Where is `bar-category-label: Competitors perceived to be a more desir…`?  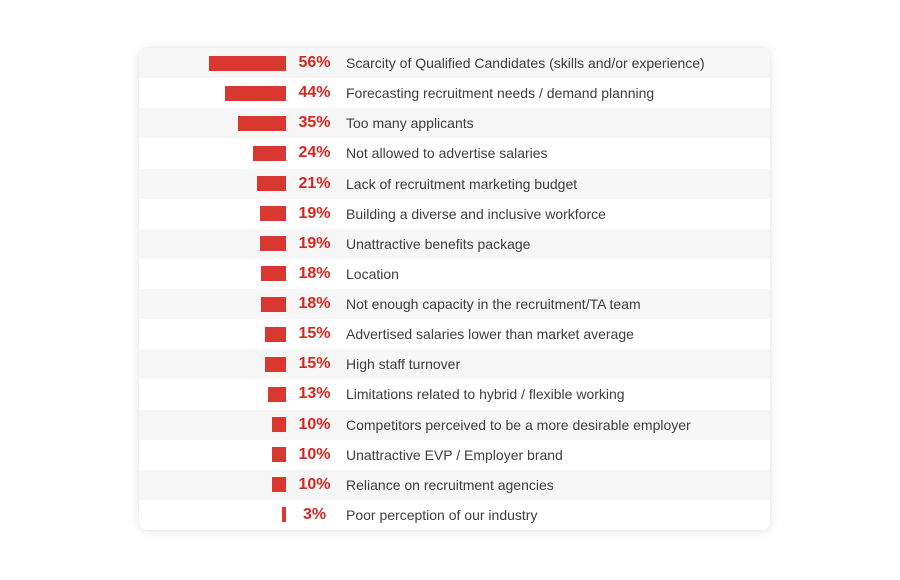
bar-category-label: Competitors perceived to be a more desir… is located at coordinates (518, 424).